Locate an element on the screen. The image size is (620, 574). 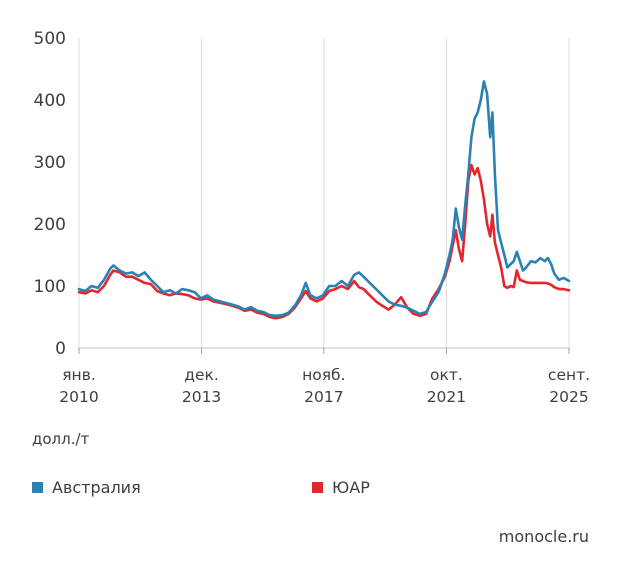
y-tick-label: 500 is located at coordinates (50, 39).